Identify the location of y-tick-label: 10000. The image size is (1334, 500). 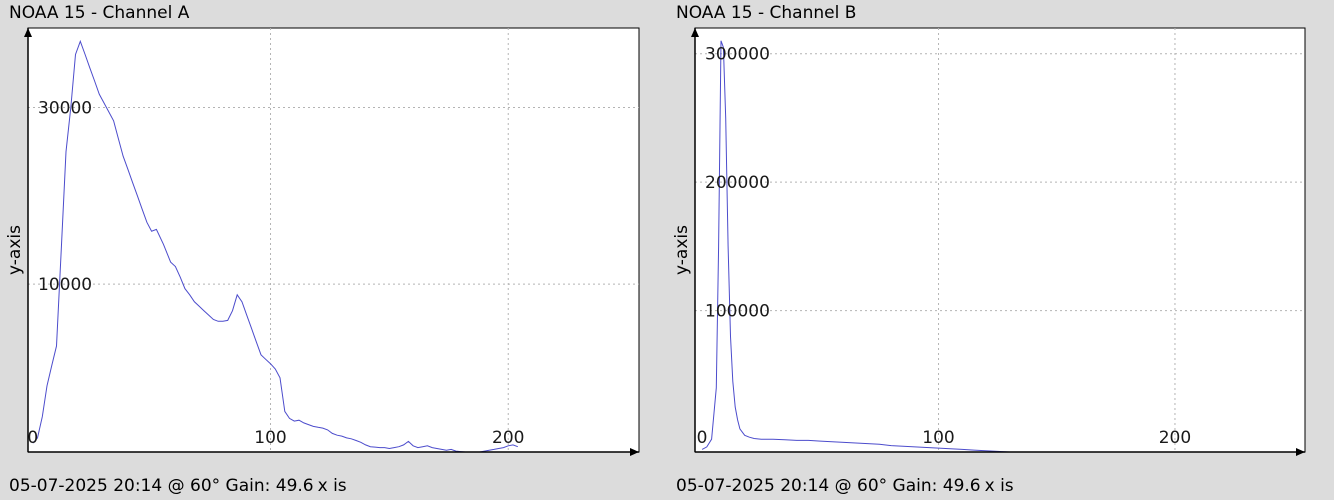
(65, 285).